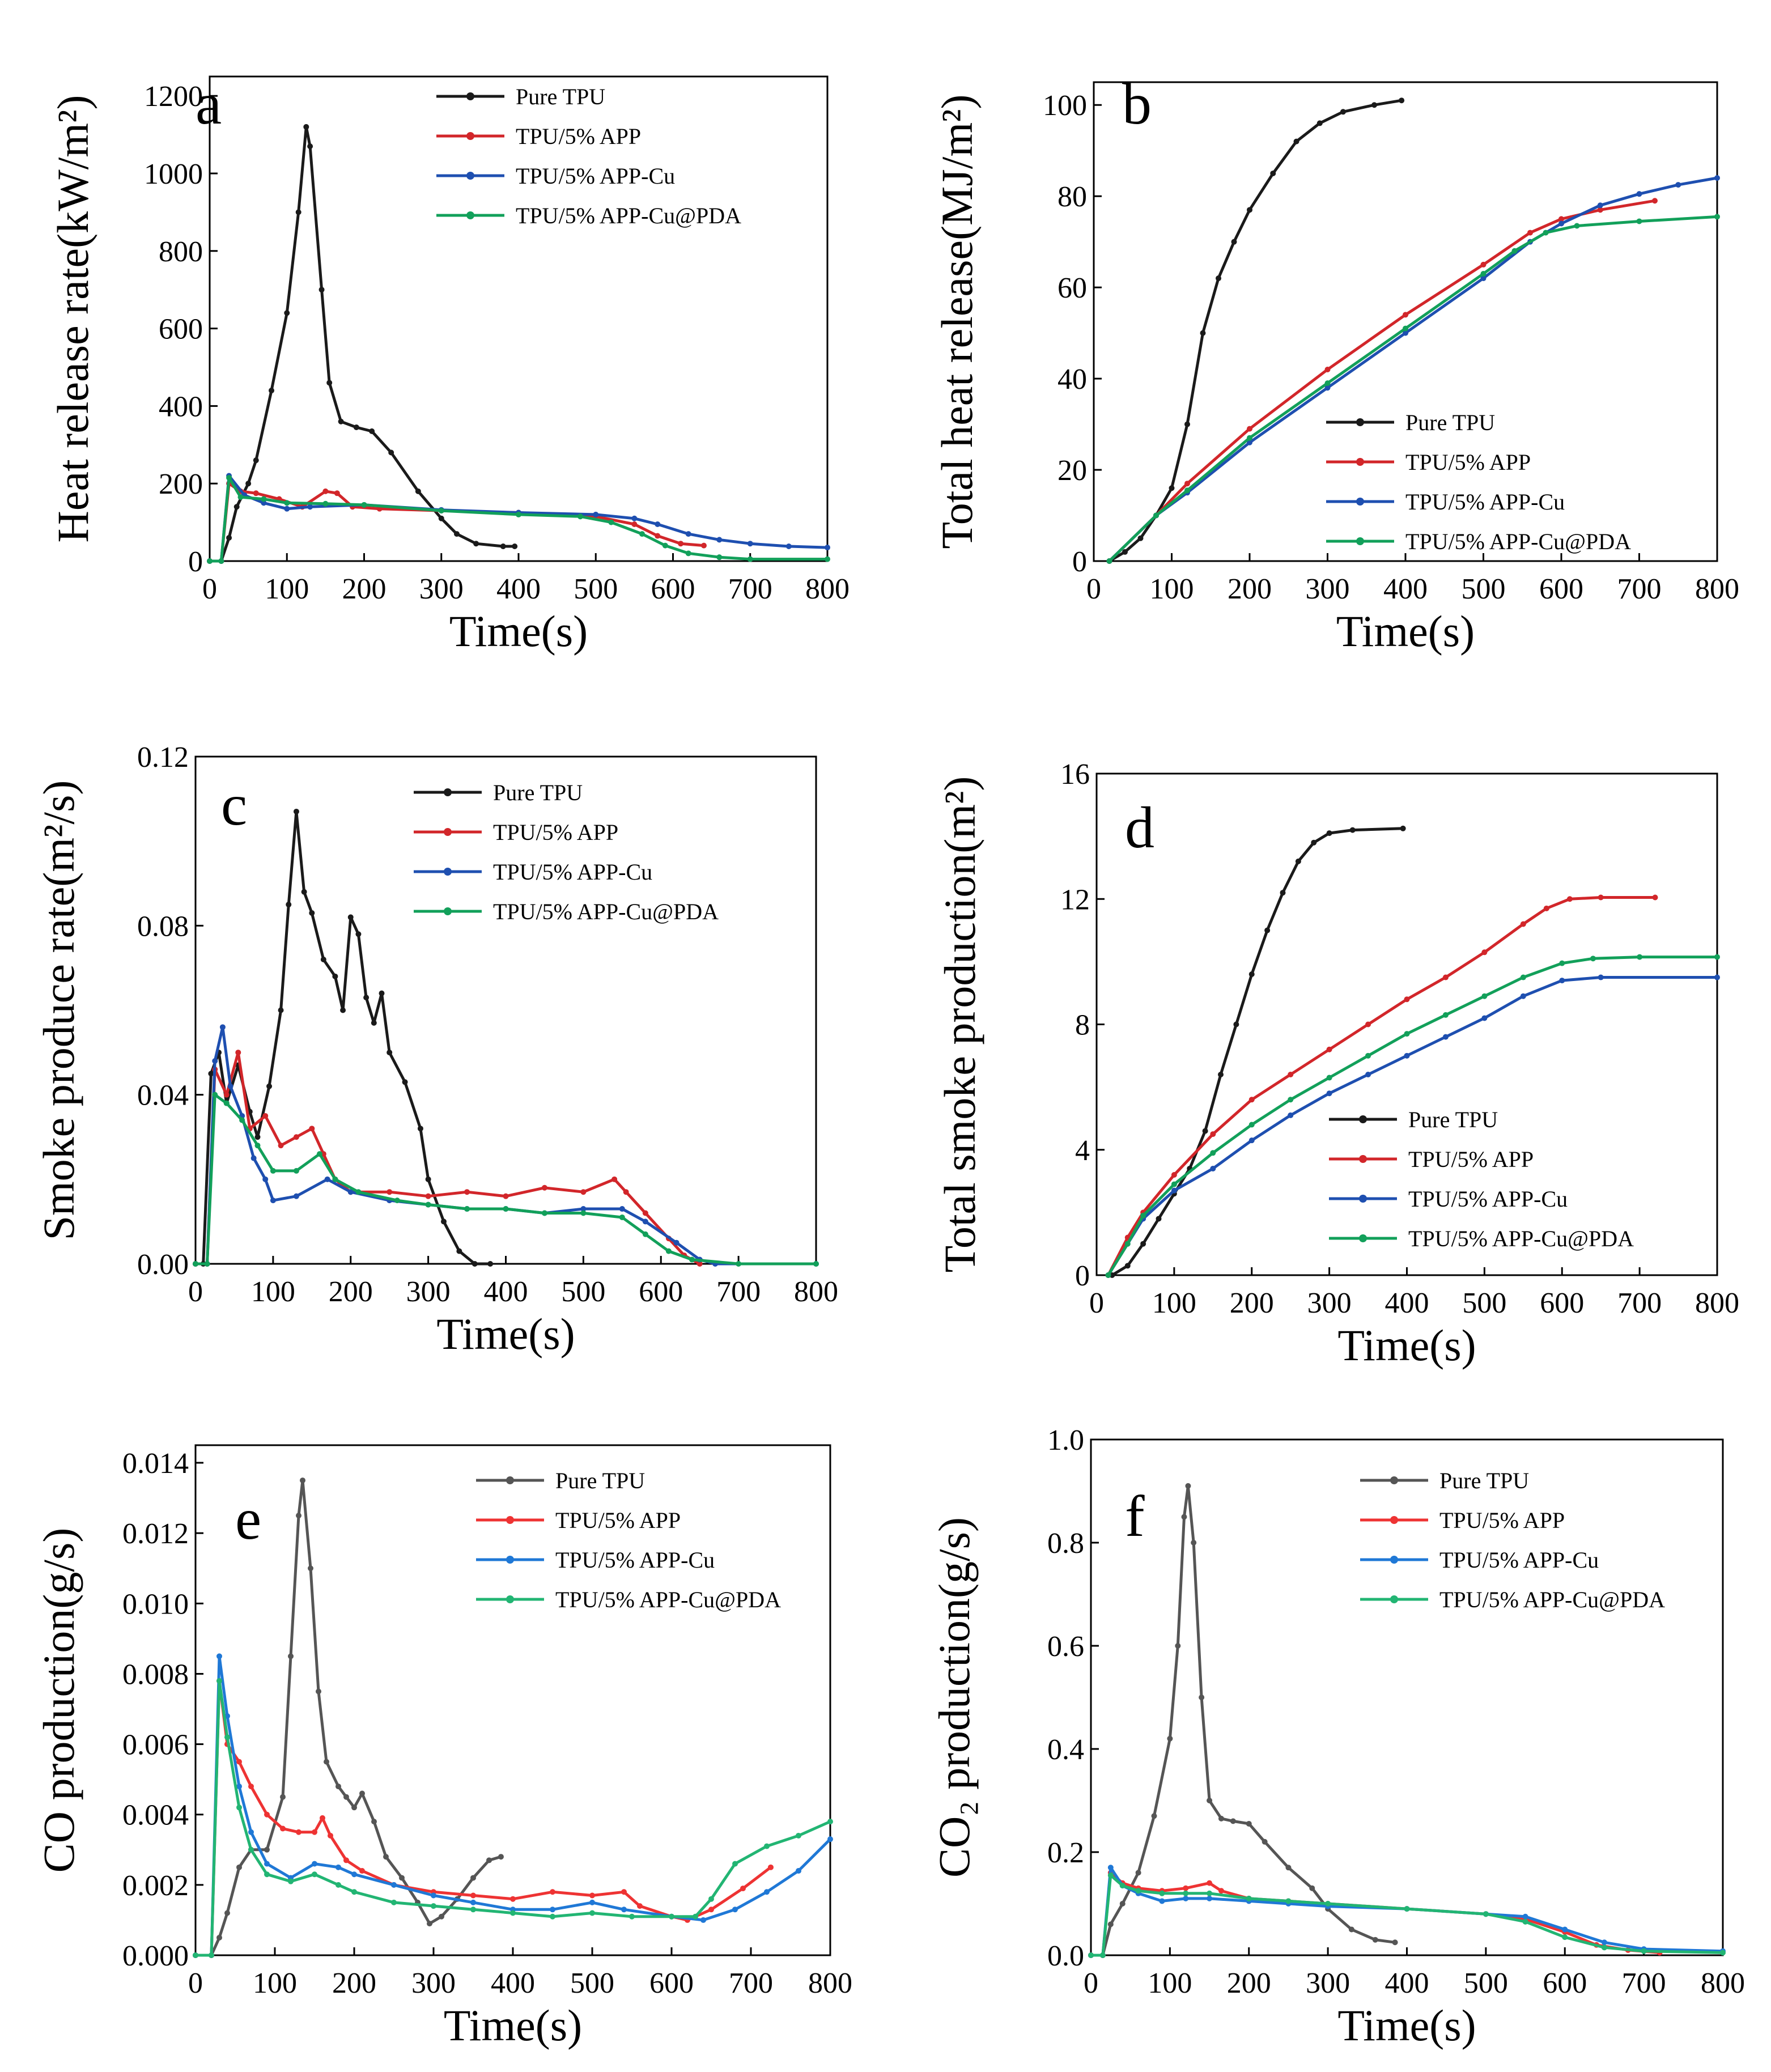 Image resolution: width=1771 pixels, height=2072 pixels. What do you see at coordinates (1082, 1151) in the screenshot?
I see `y-tick-label: 4` at bounding box center [1082, 1151].